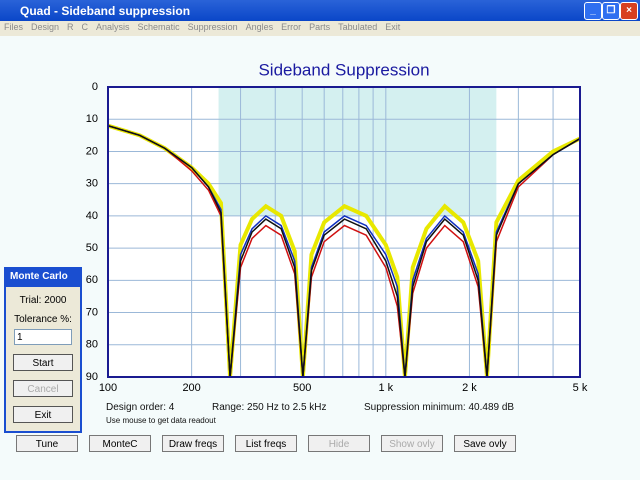 The image size is (640, 480). I want to click on status-minimum: Suppression minimum: 40.489 dB, so click(439, 407).